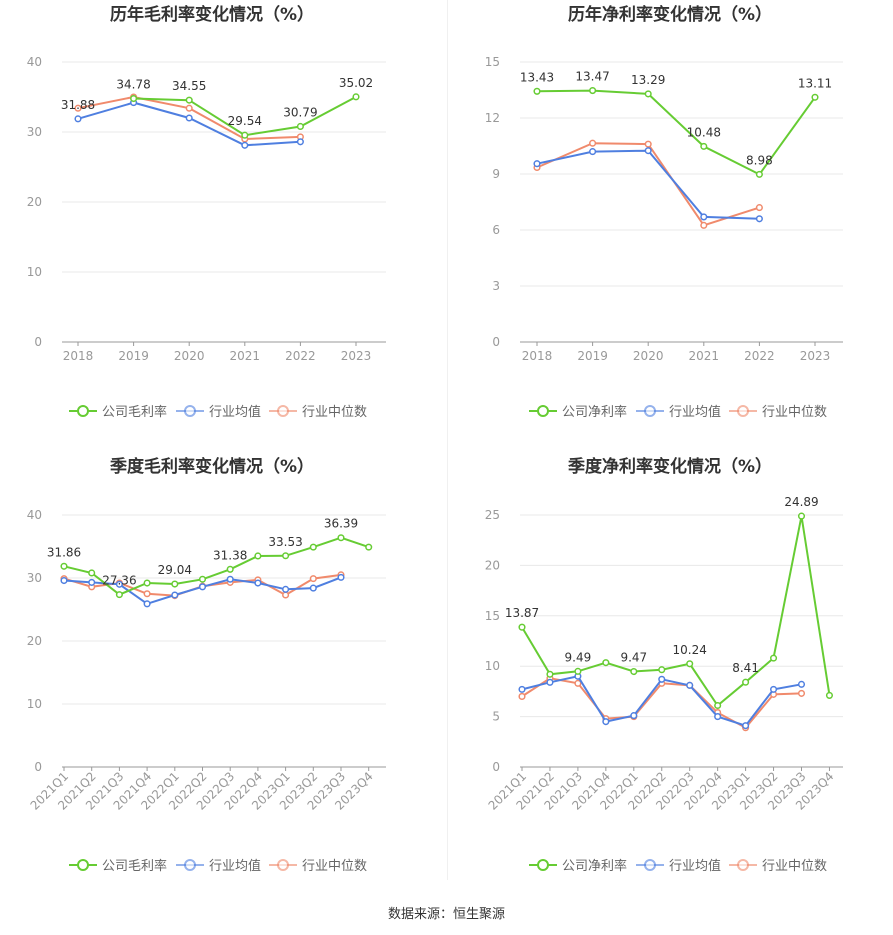 The image size is (893, 935). I want to click on y-tick-label: 15, so click(492, 62).